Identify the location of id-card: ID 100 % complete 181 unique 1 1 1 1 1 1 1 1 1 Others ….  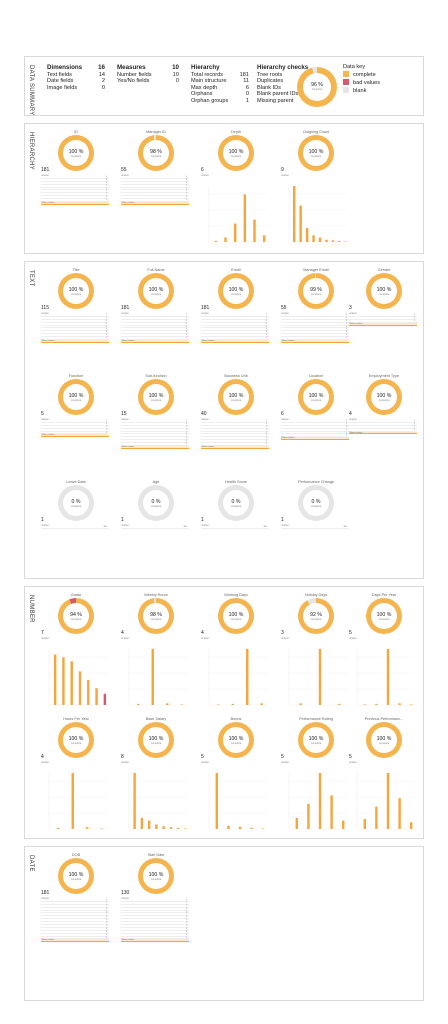
(76, 205).